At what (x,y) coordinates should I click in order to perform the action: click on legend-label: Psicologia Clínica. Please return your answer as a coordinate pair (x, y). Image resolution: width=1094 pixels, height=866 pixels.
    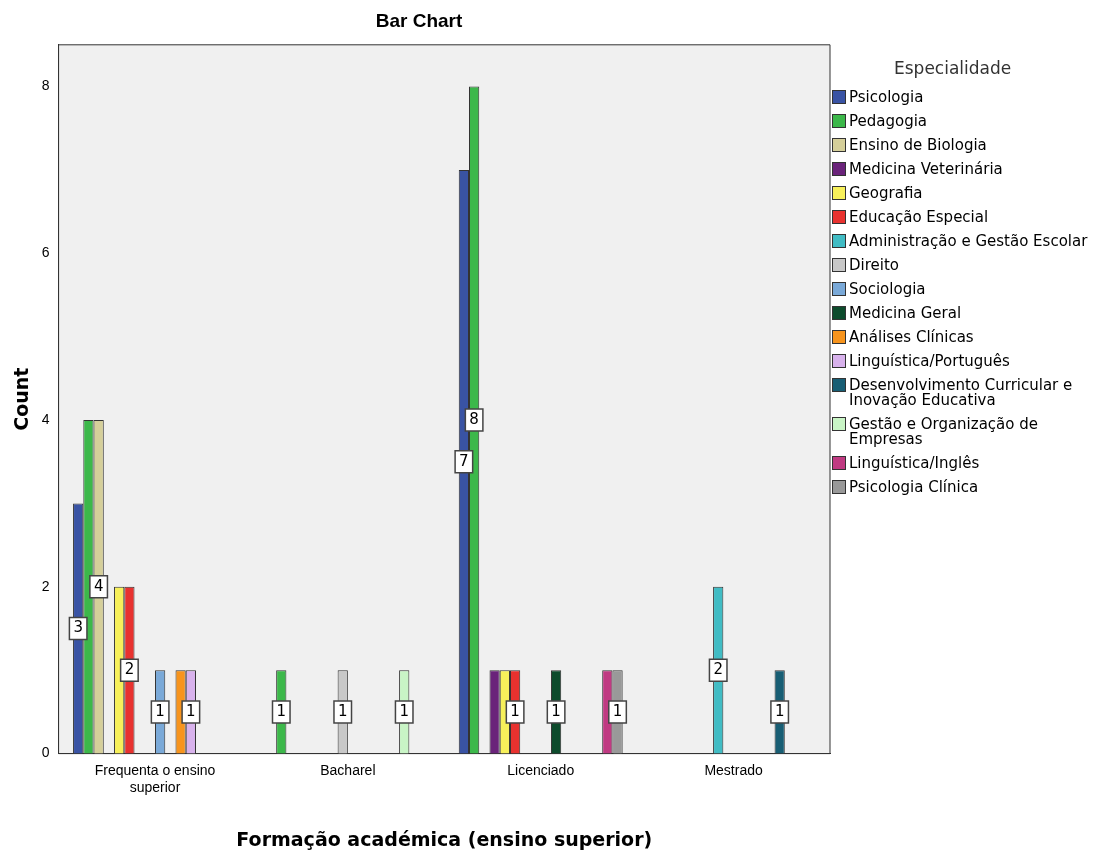
    Looking at the image, I should click on (914, 487).